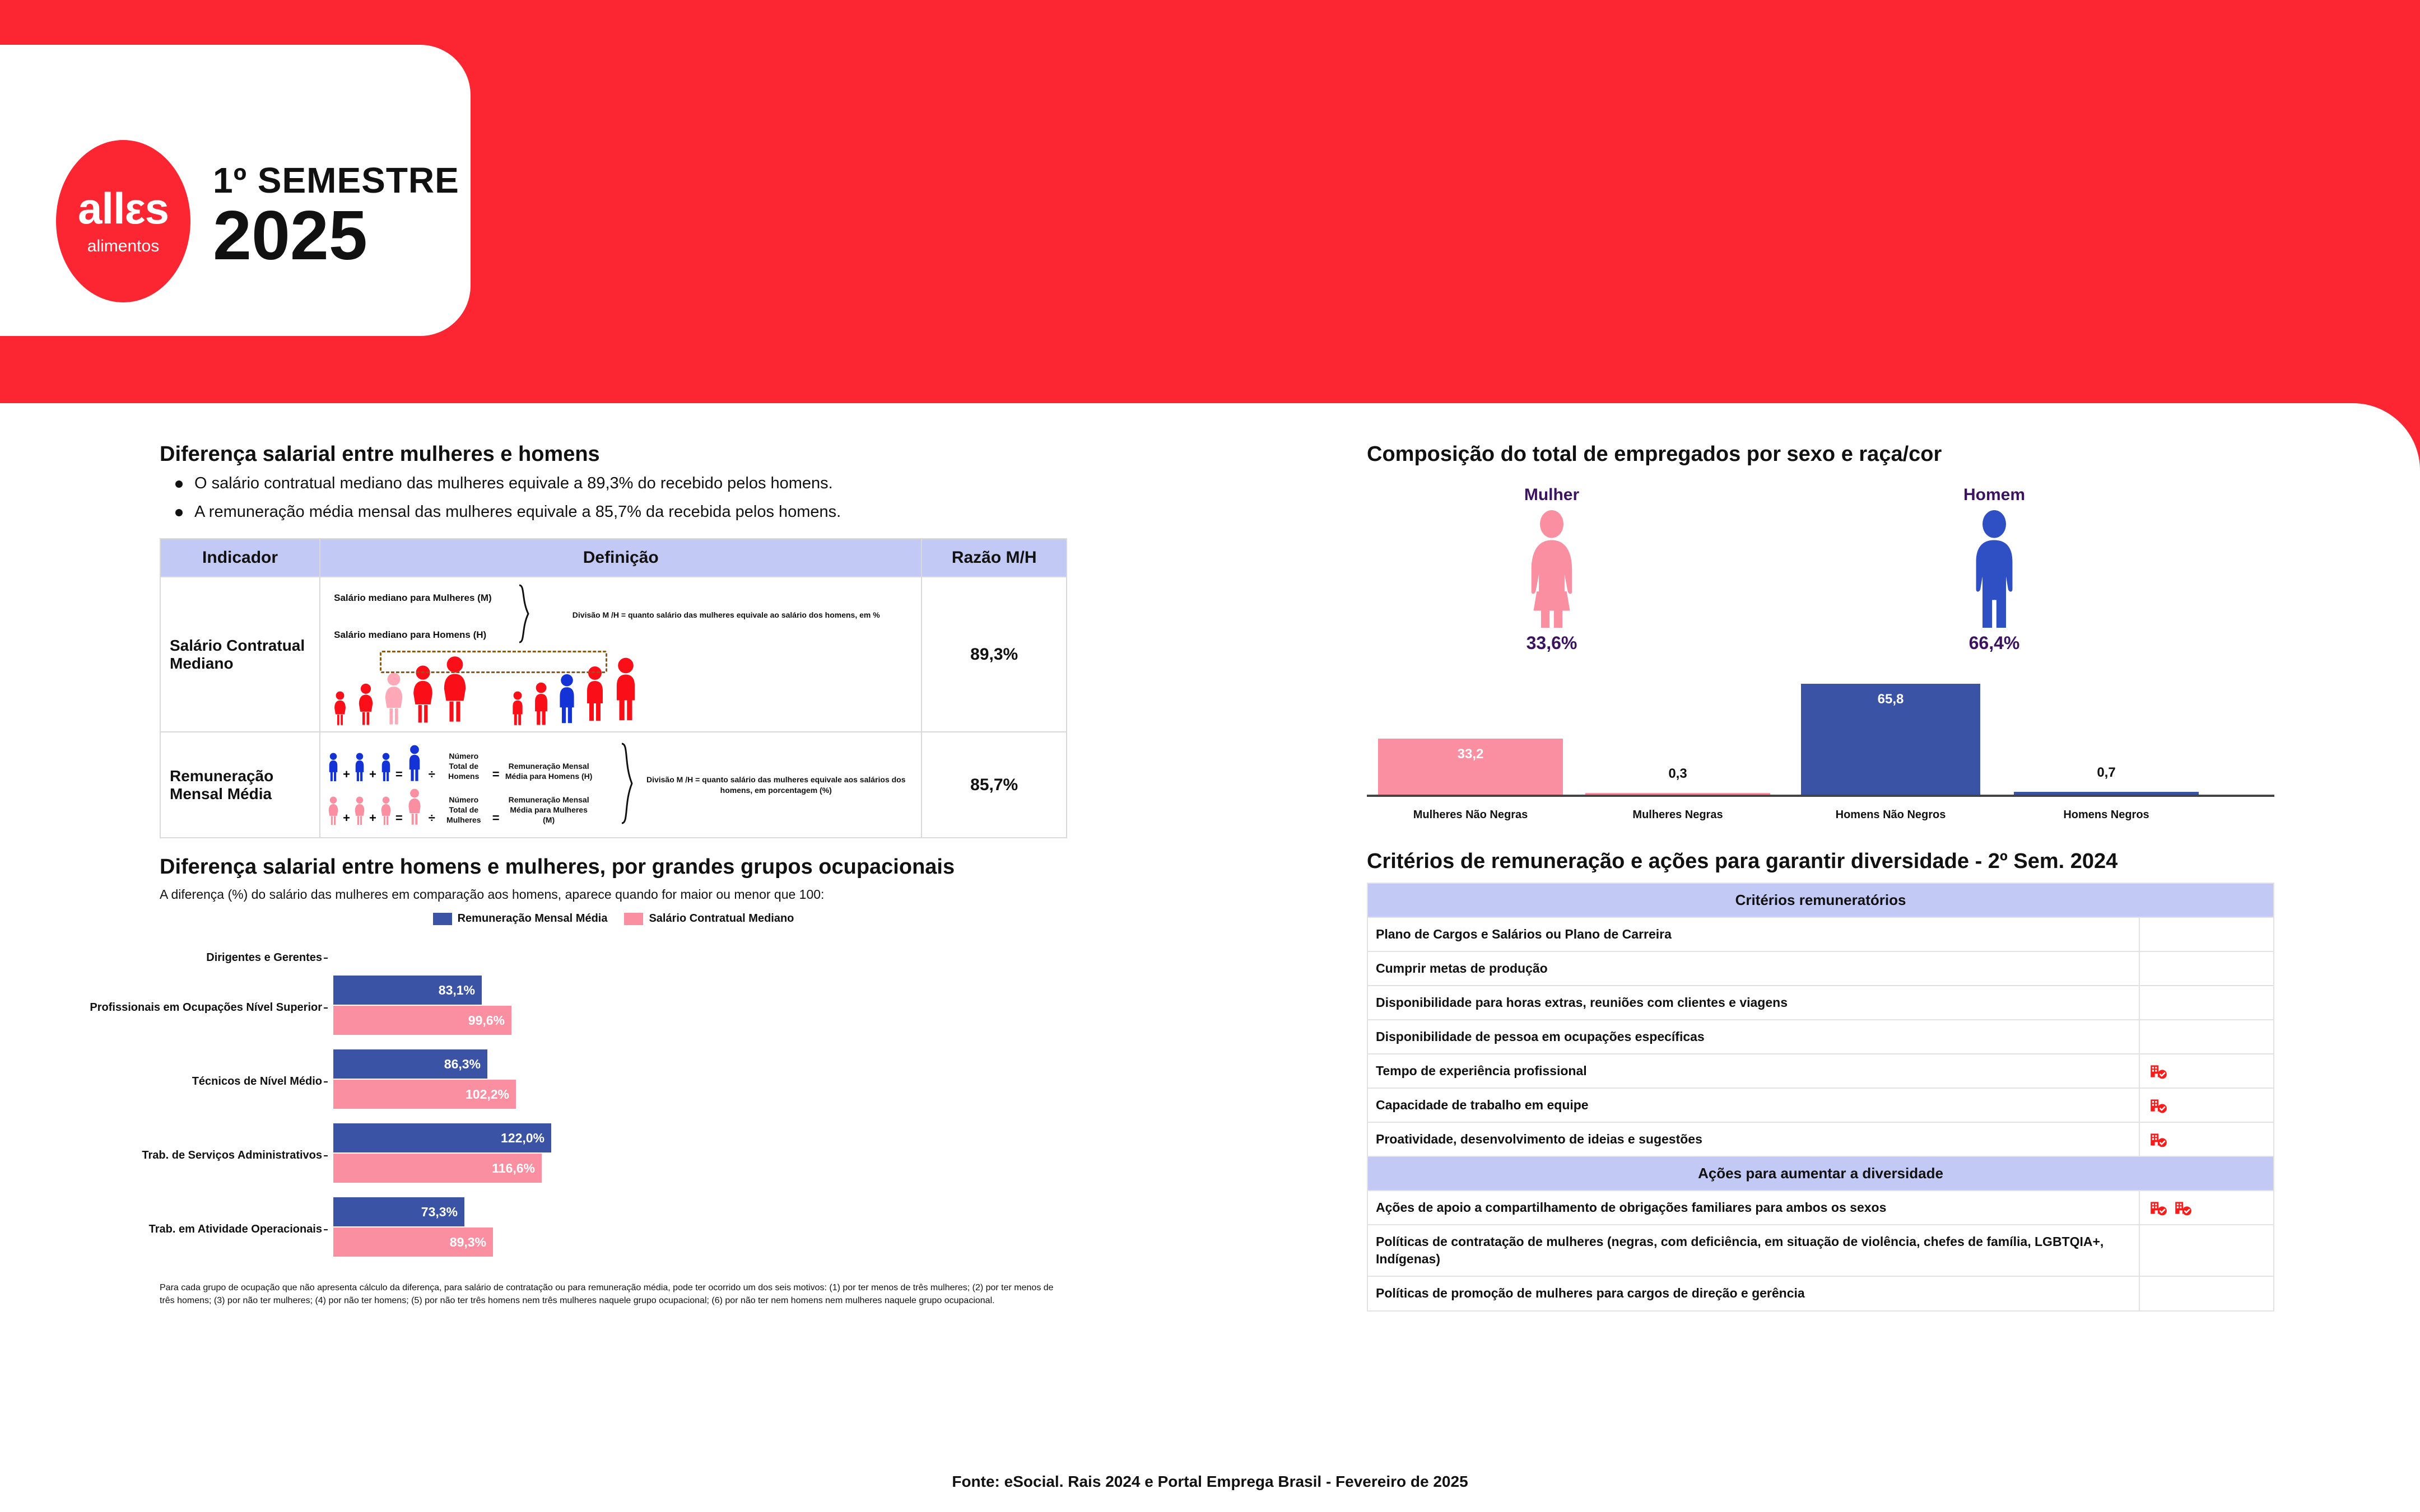 This screenshot has width=2420, height=1512. I want to click on men-result-label: Remuneração Mensal Média para Homens (H), so click(549, 772).